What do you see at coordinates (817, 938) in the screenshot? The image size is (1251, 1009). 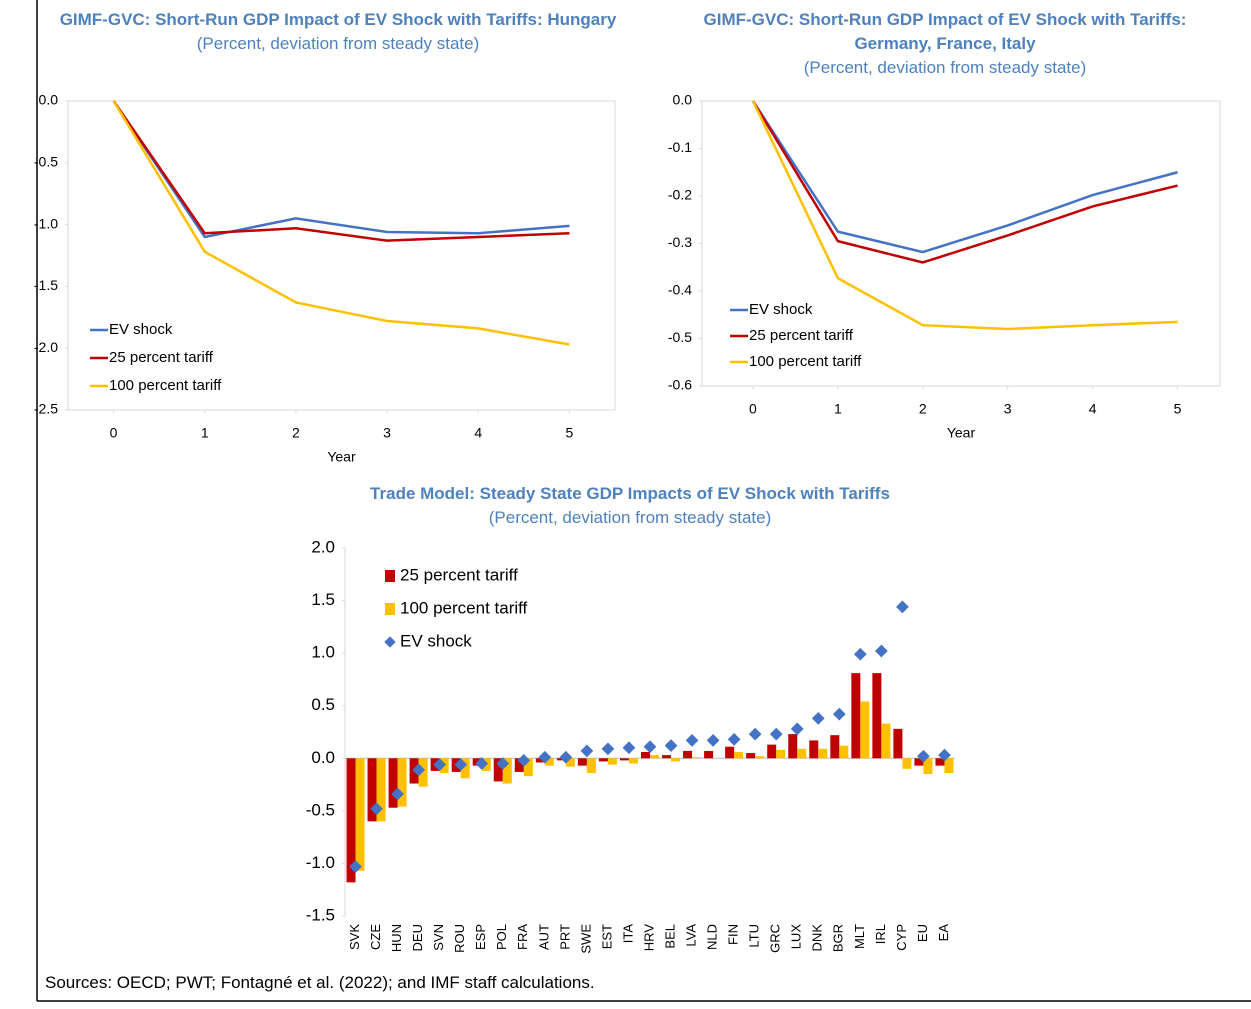 I see `x-tick-label: DNK` at bounding box center [817, 938].